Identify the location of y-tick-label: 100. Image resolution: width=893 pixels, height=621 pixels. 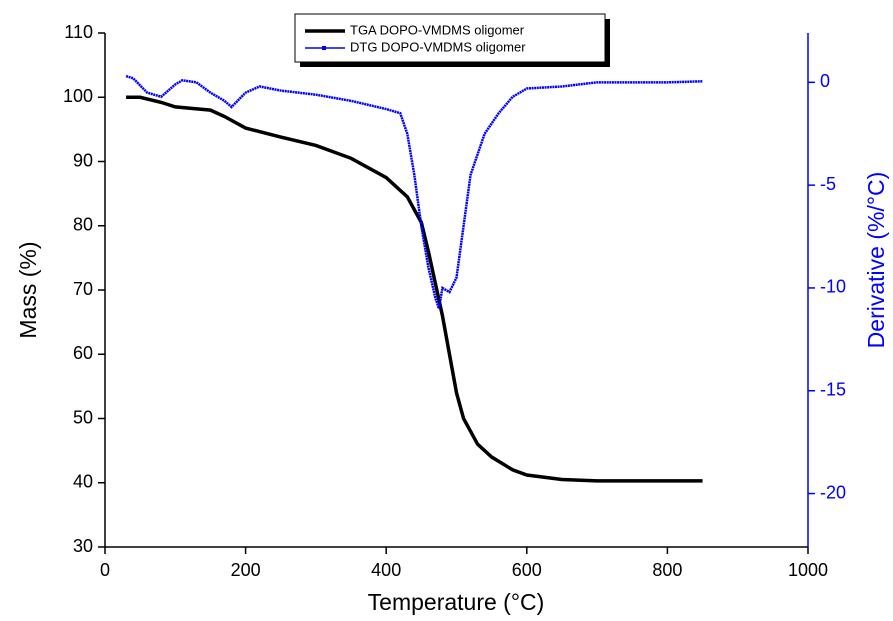
(78, 96).